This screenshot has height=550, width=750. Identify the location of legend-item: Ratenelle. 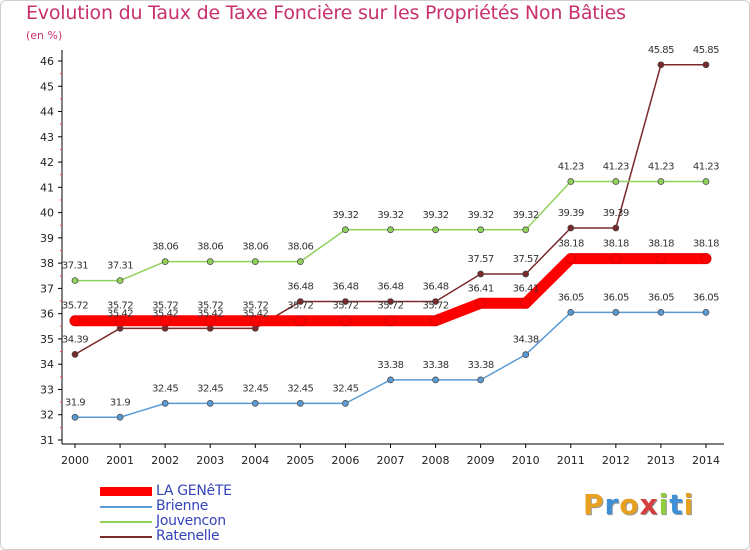
(166, 536).